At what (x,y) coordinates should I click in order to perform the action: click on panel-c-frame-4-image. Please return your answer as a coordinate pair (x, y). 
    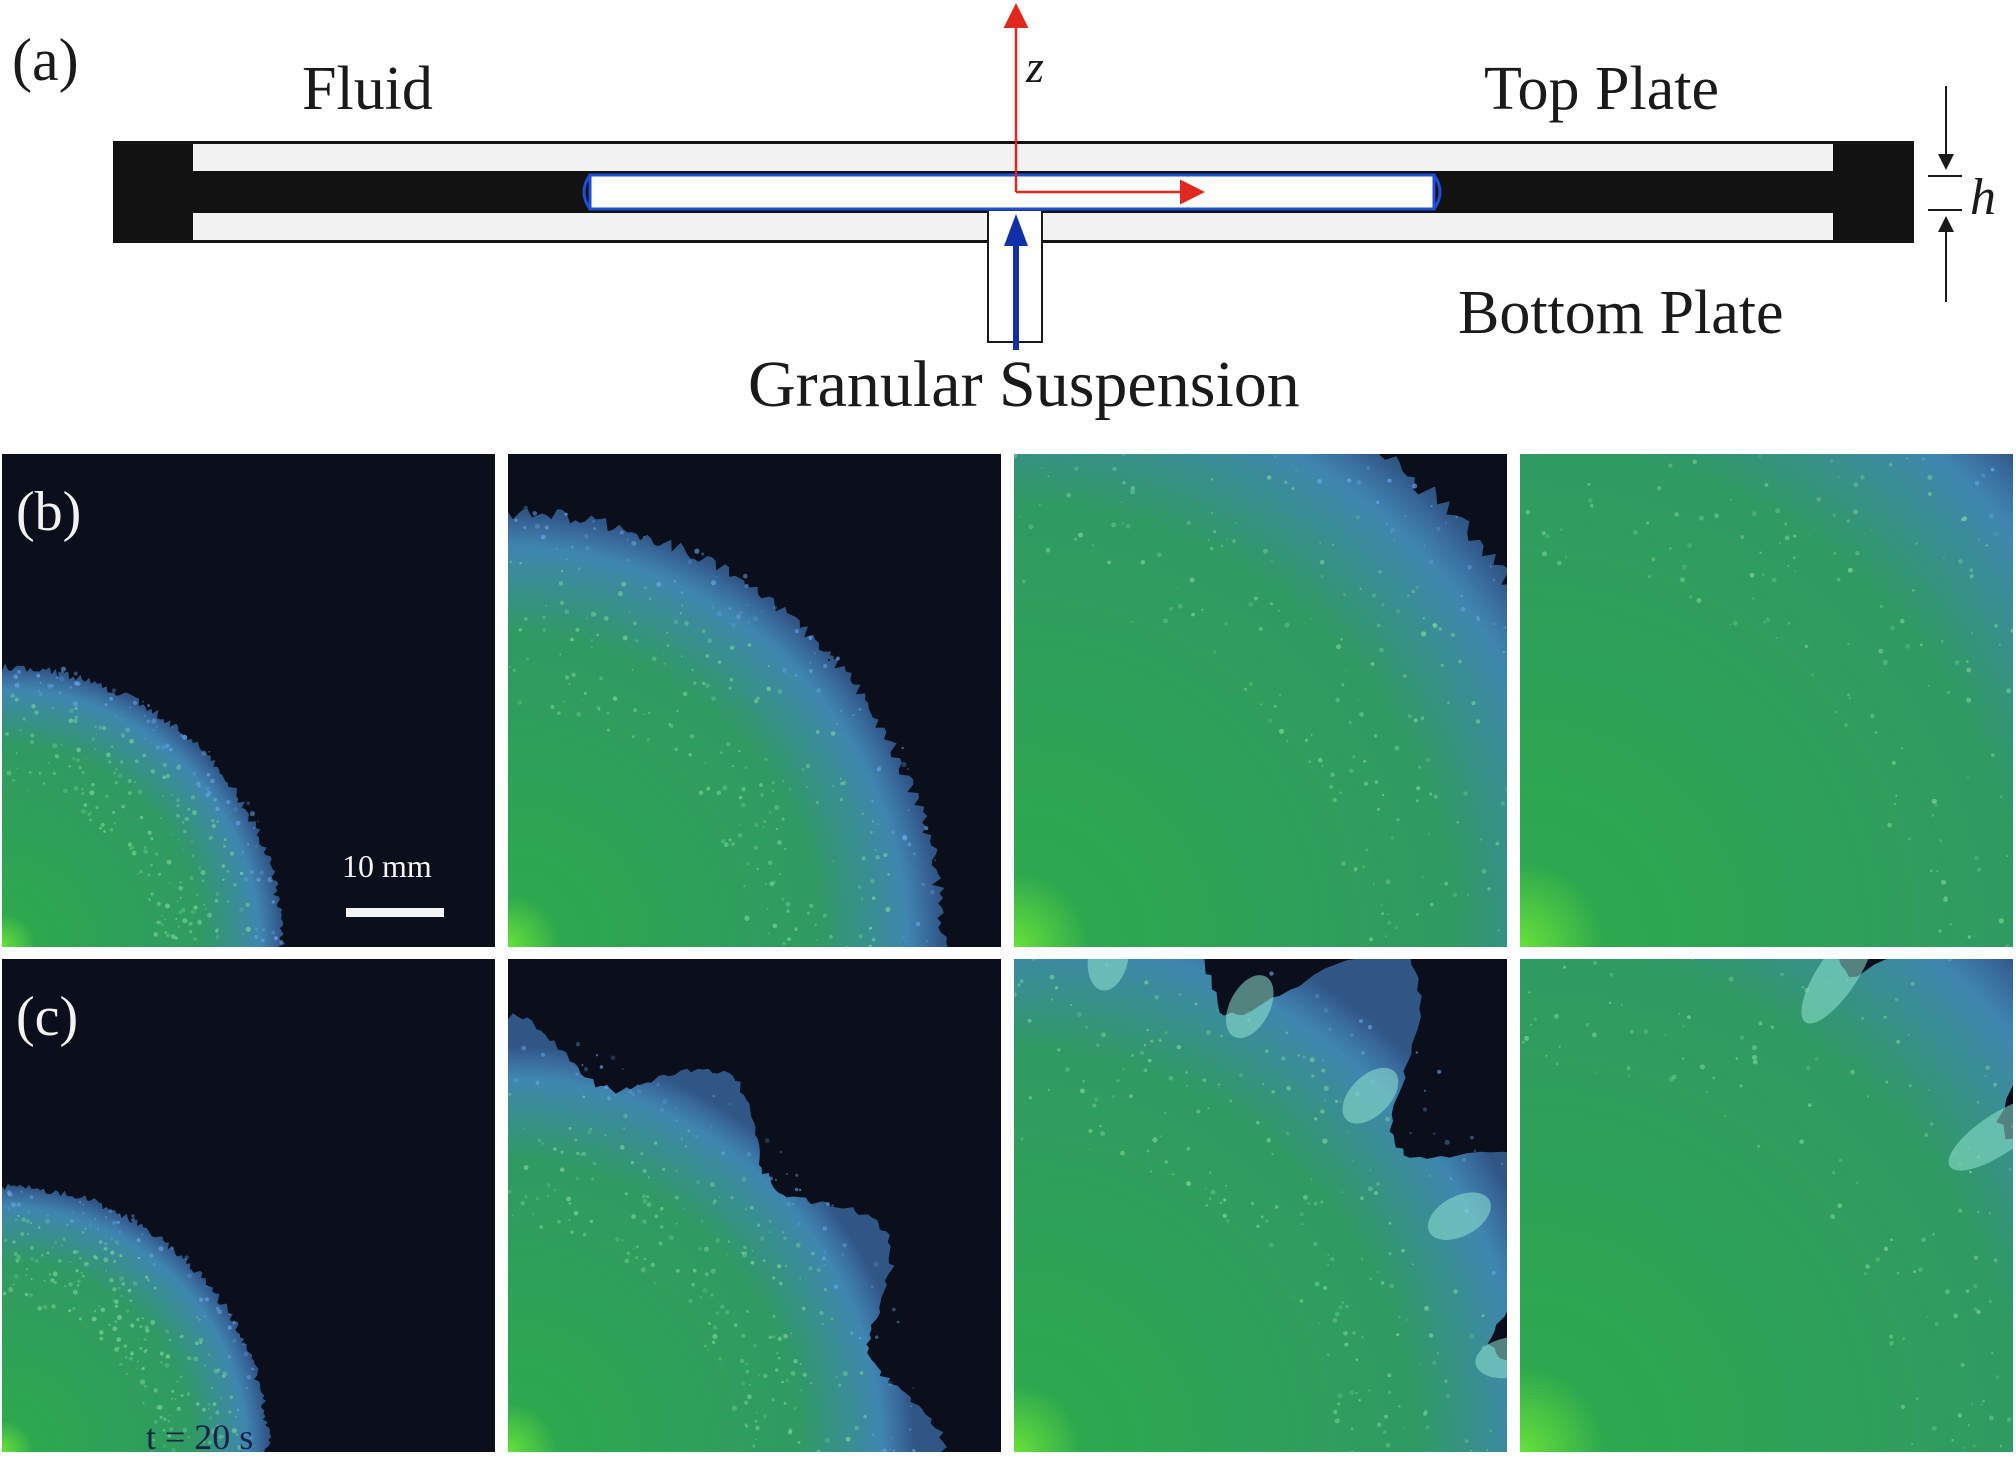
    Looking at the image, I should click on (1766, 1205).